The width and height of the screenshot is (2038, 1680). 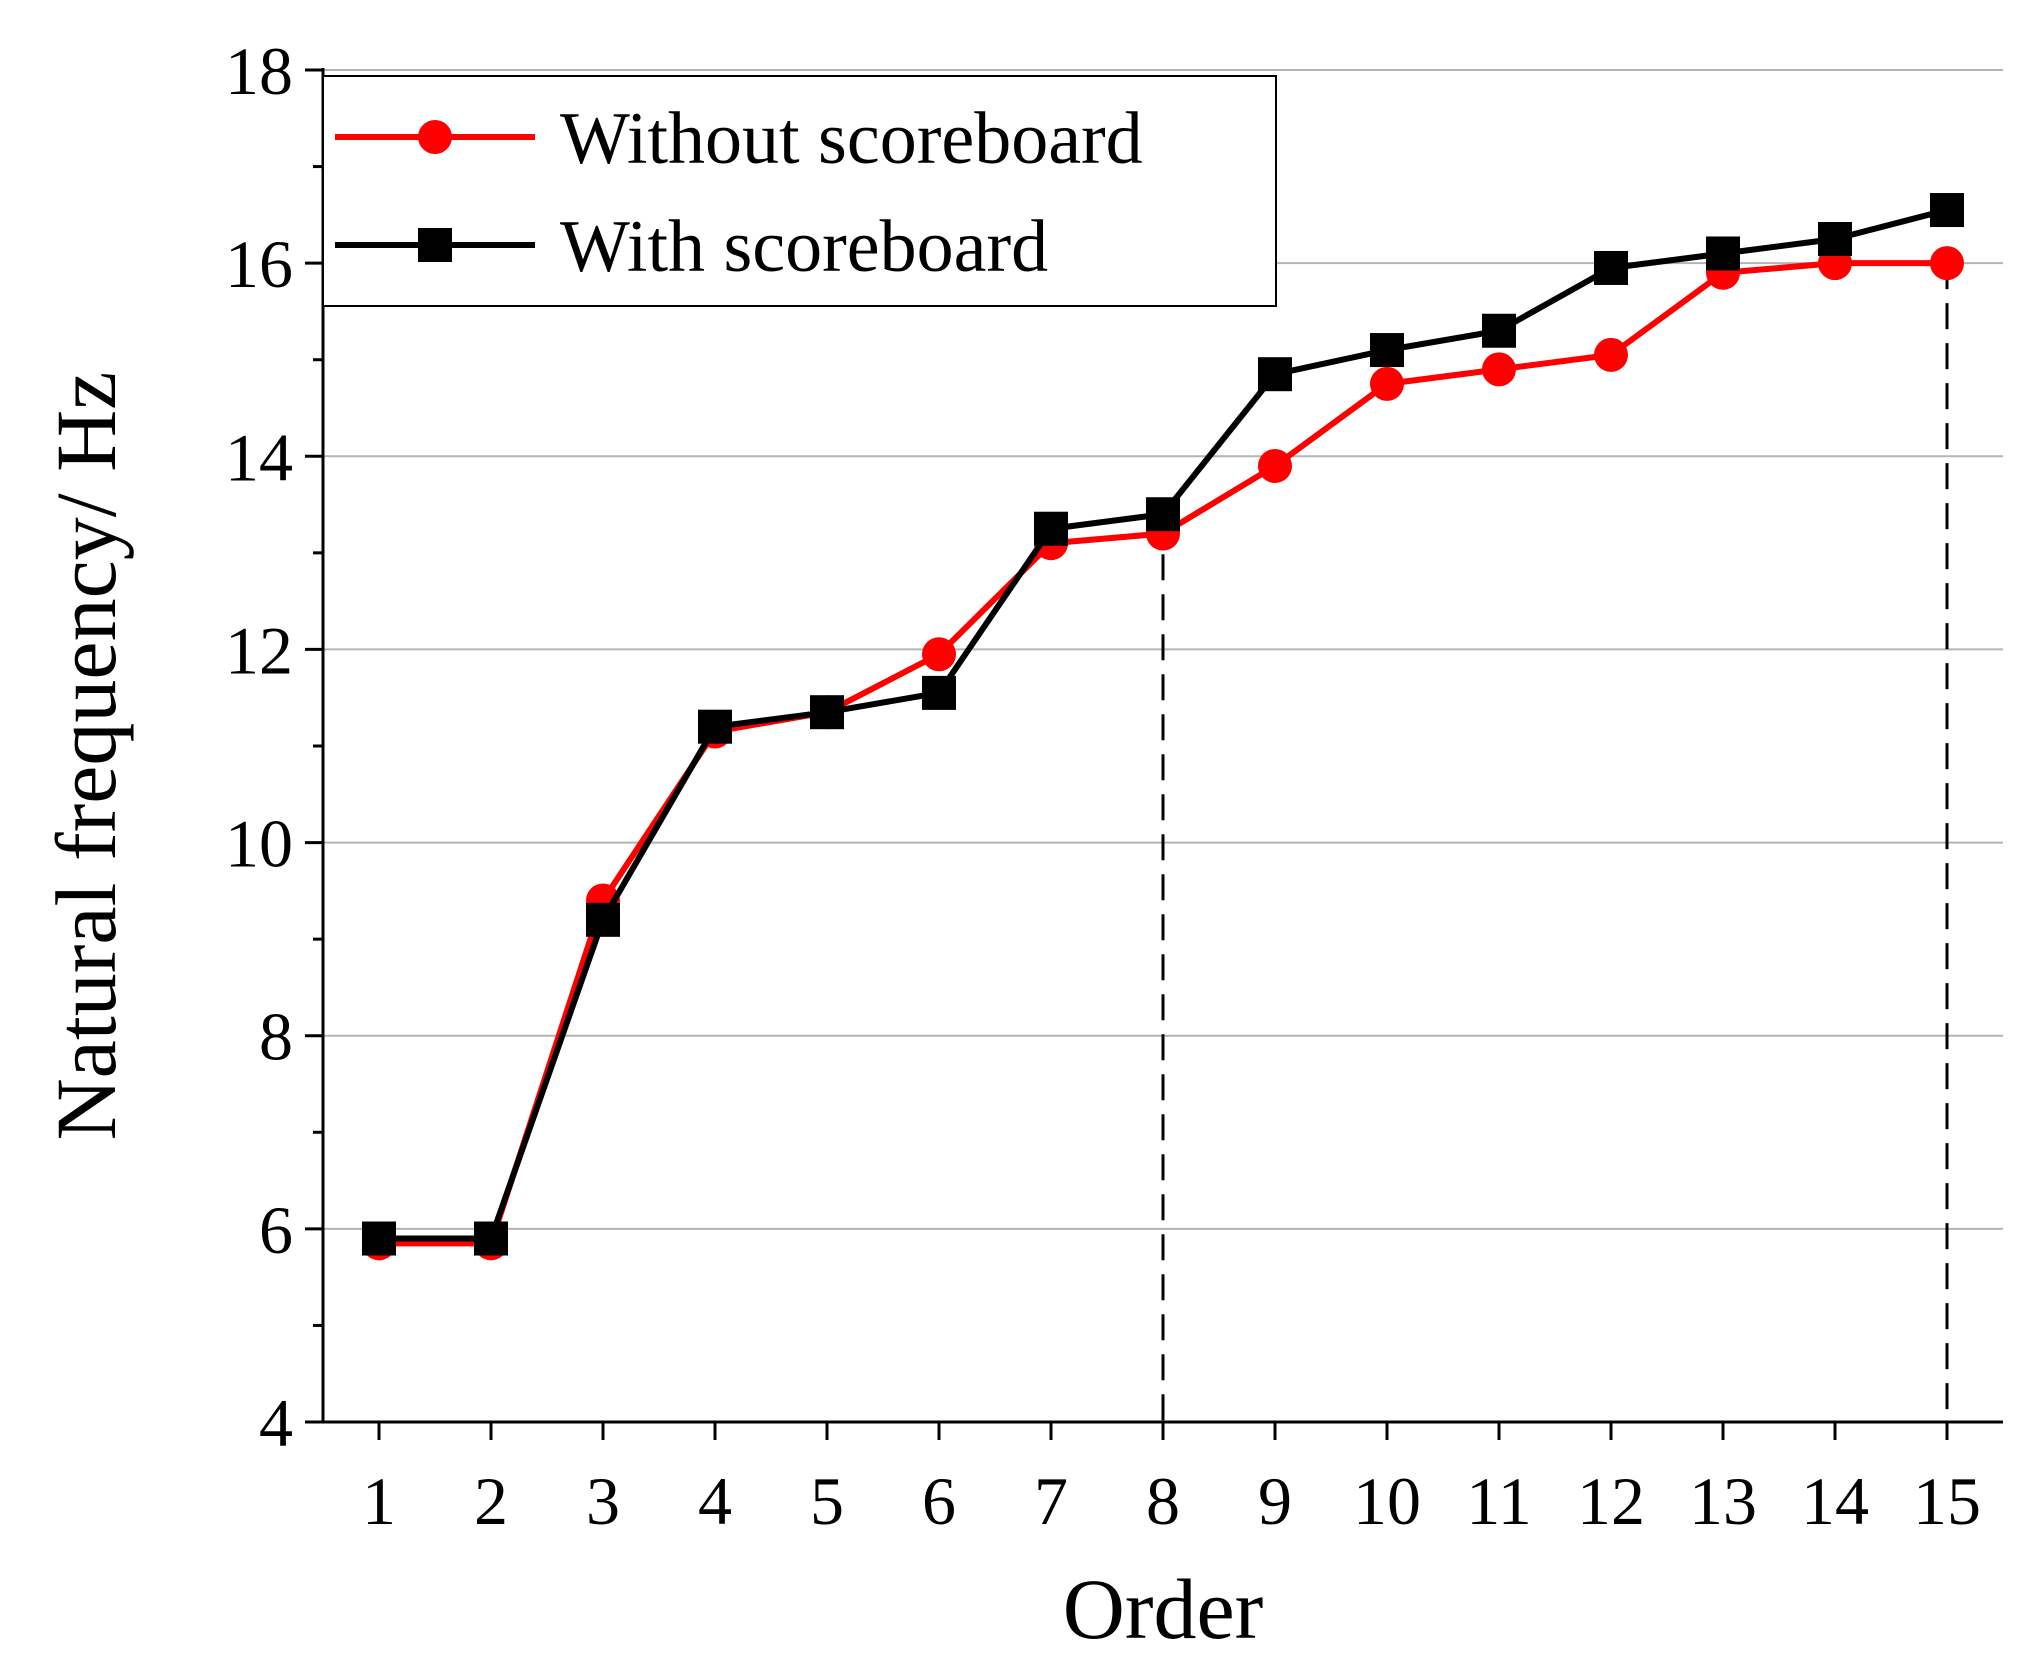 I want to click on y-tick-label-10: 10, so click(x=259, y=844).